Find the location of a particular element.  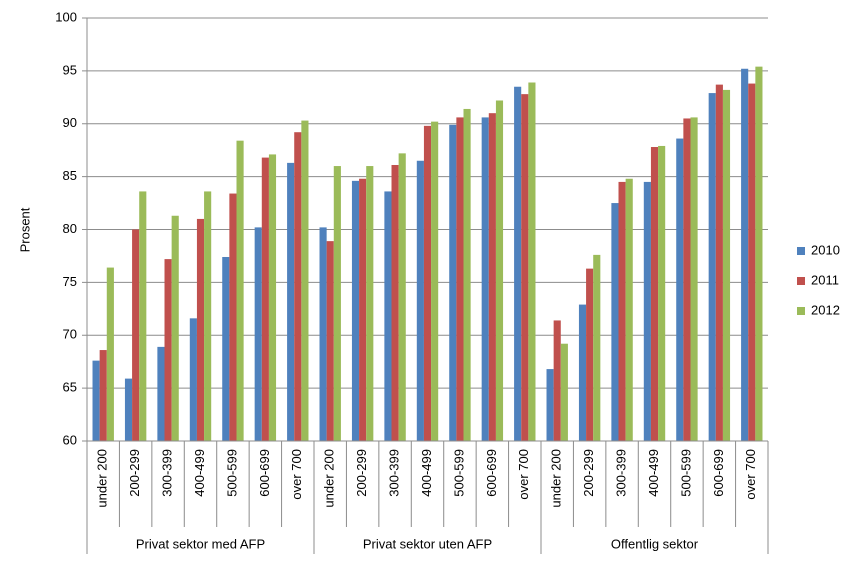

y-tick-label: 60 is located at coordinates (70, 439).